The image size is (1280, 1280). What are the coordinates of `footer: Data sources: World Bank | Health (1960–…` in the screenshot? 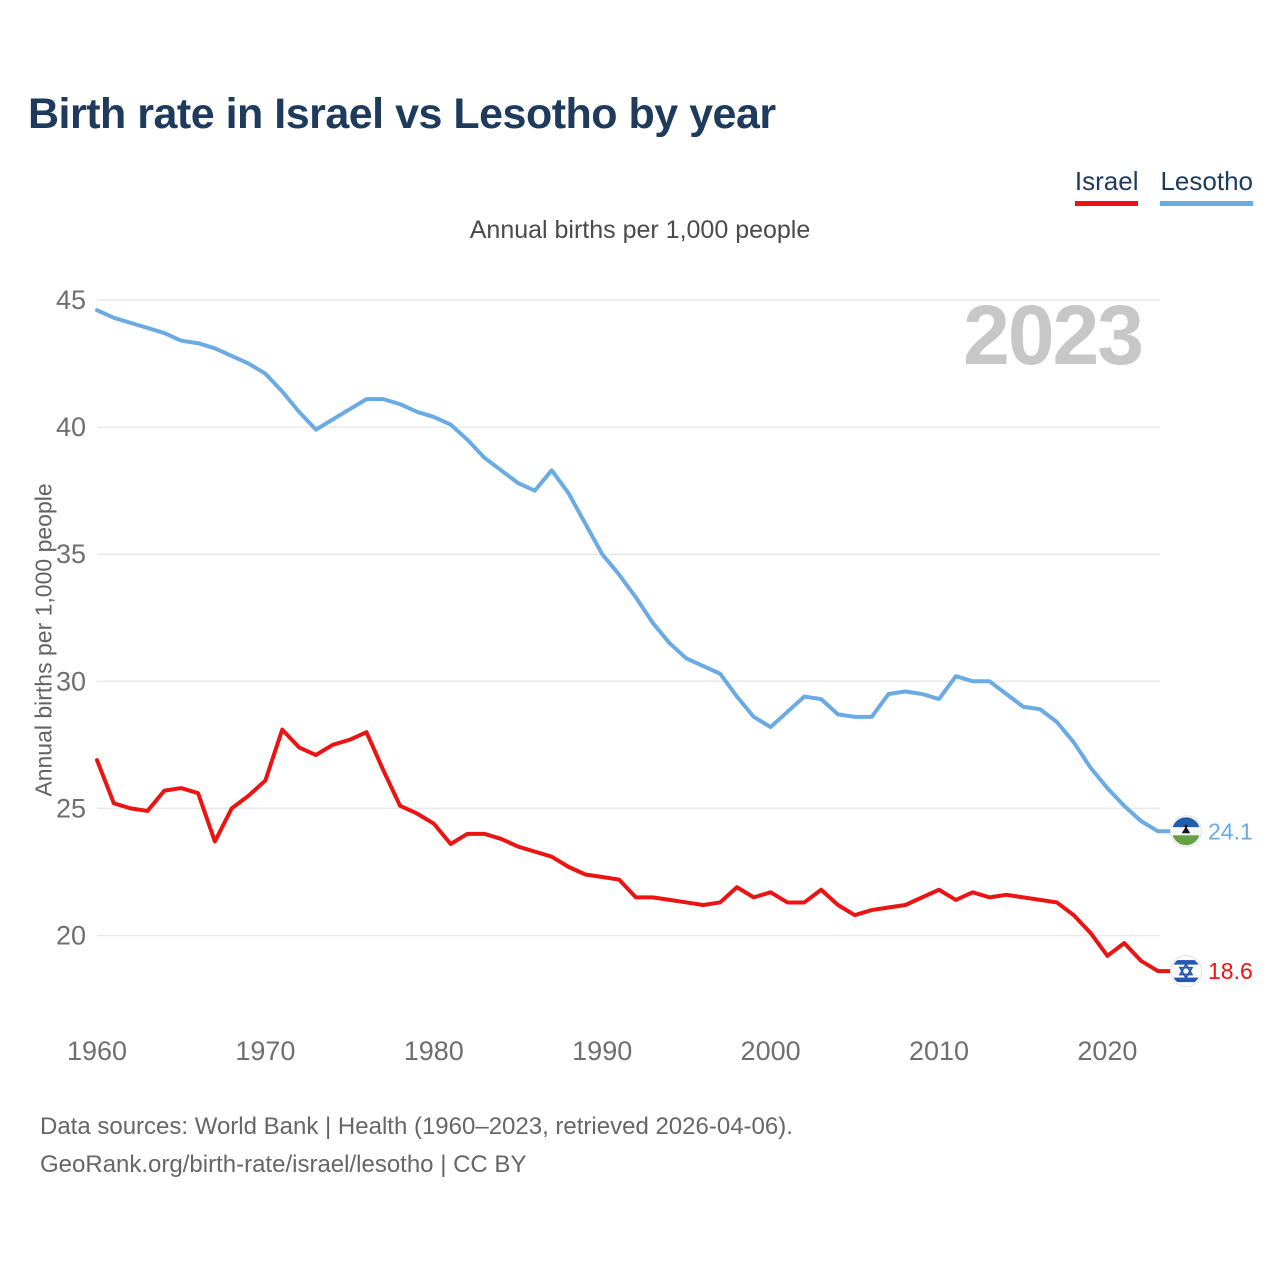 It's located at (416, 1146).